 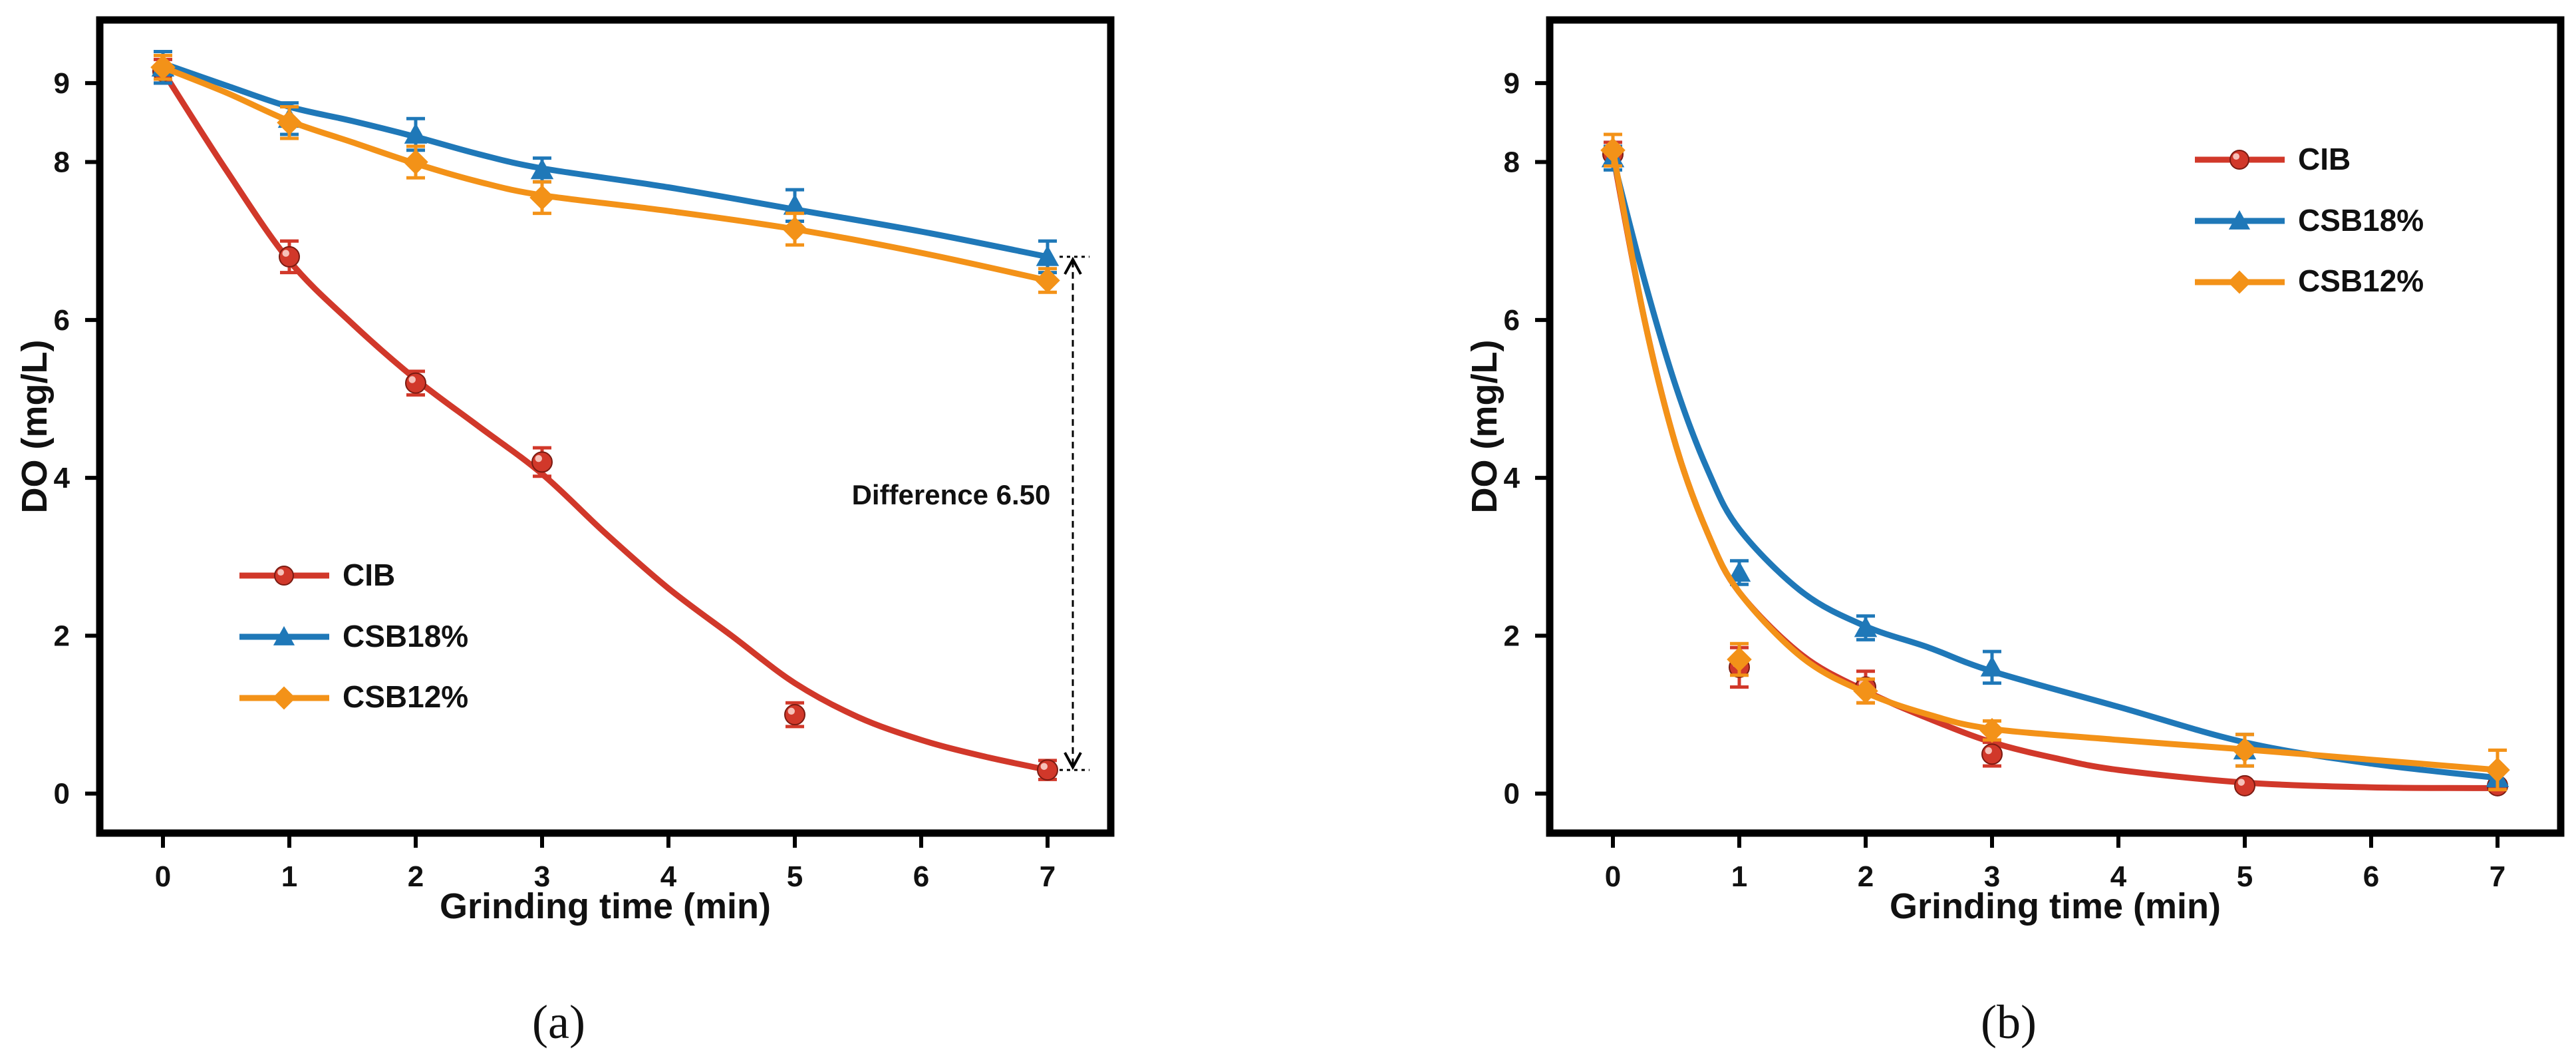 I want to click on panel-a-series-csb18, so click(x=605, y=162).